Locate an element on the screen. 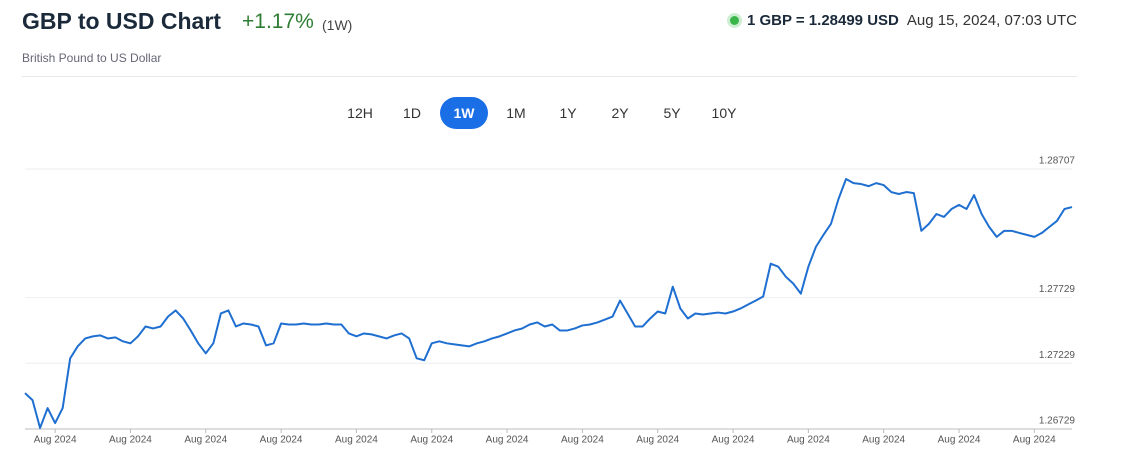 The width and height of the screenshot is (1123, 451). rate: 1 GBP = 1.28499 USD is located at coordinates (822, 20).